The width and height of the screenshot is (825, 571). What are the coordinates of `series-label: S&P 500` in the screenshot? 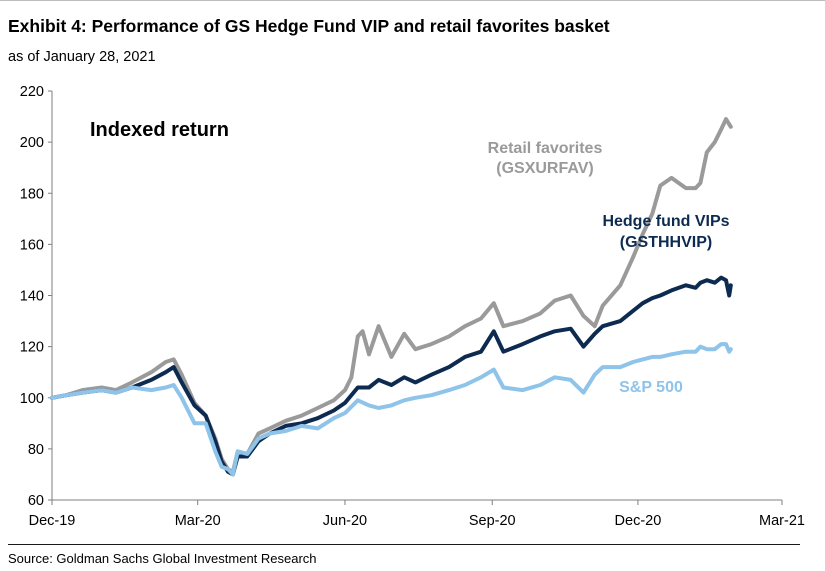 It's located at (651, 387).